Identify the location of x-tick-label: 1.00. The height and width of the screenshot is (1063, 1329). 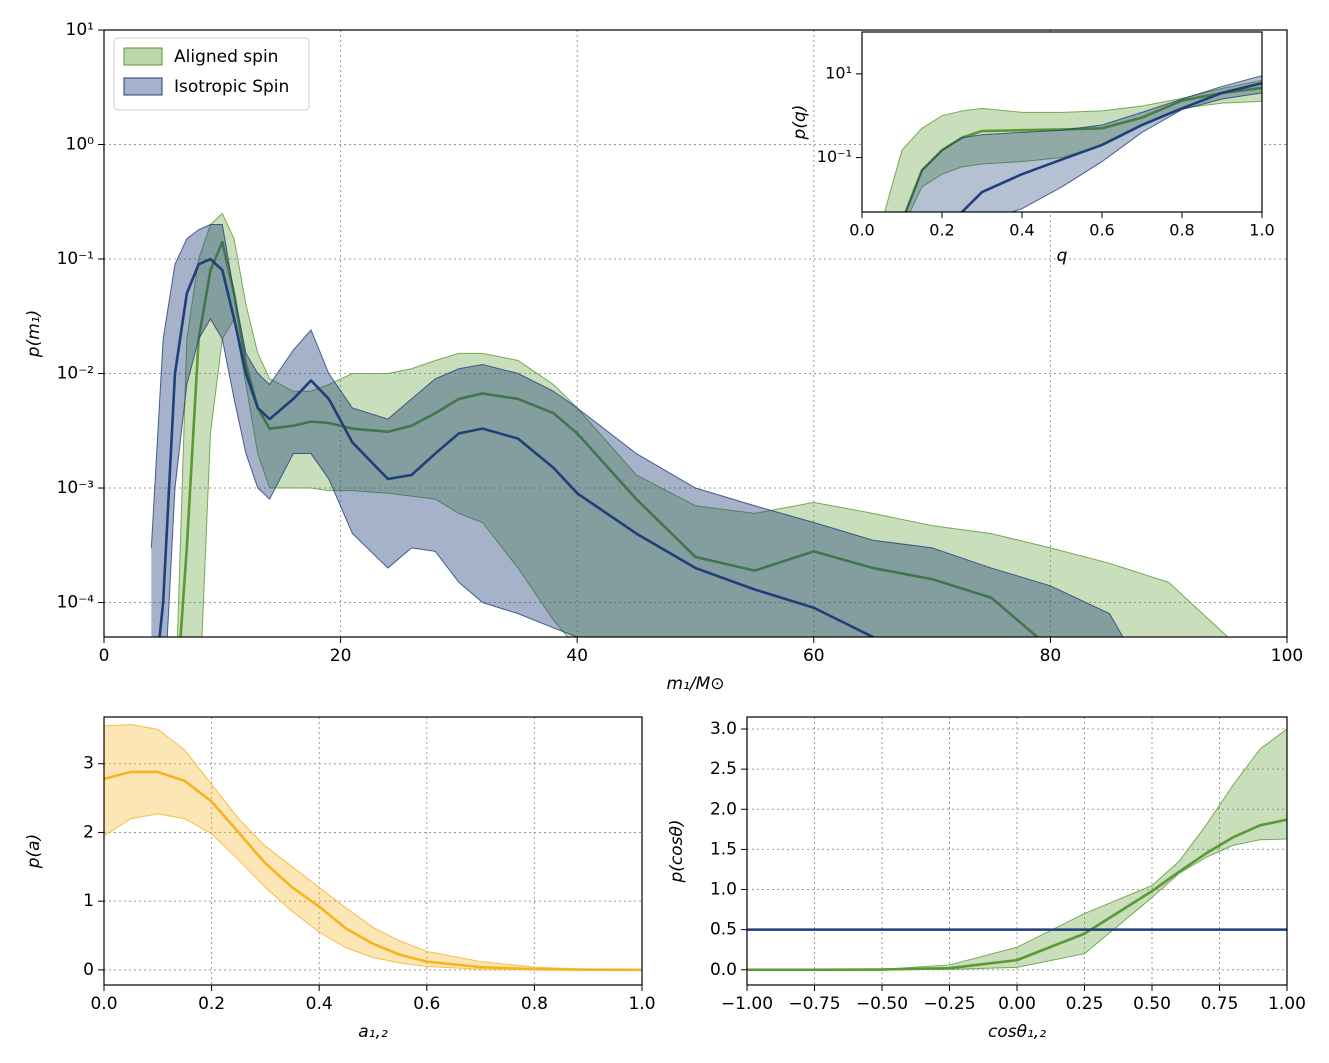
(1287, 1004).